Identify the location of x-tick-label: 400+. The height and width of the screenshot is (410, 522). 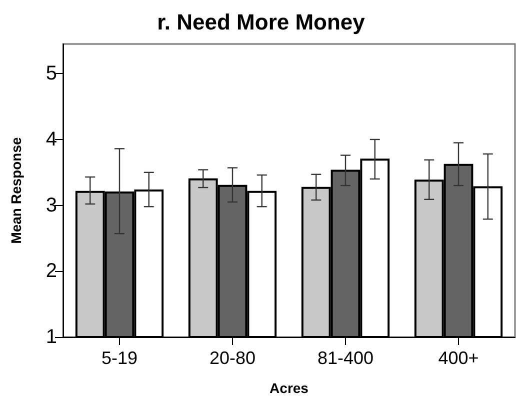
(458, 358).